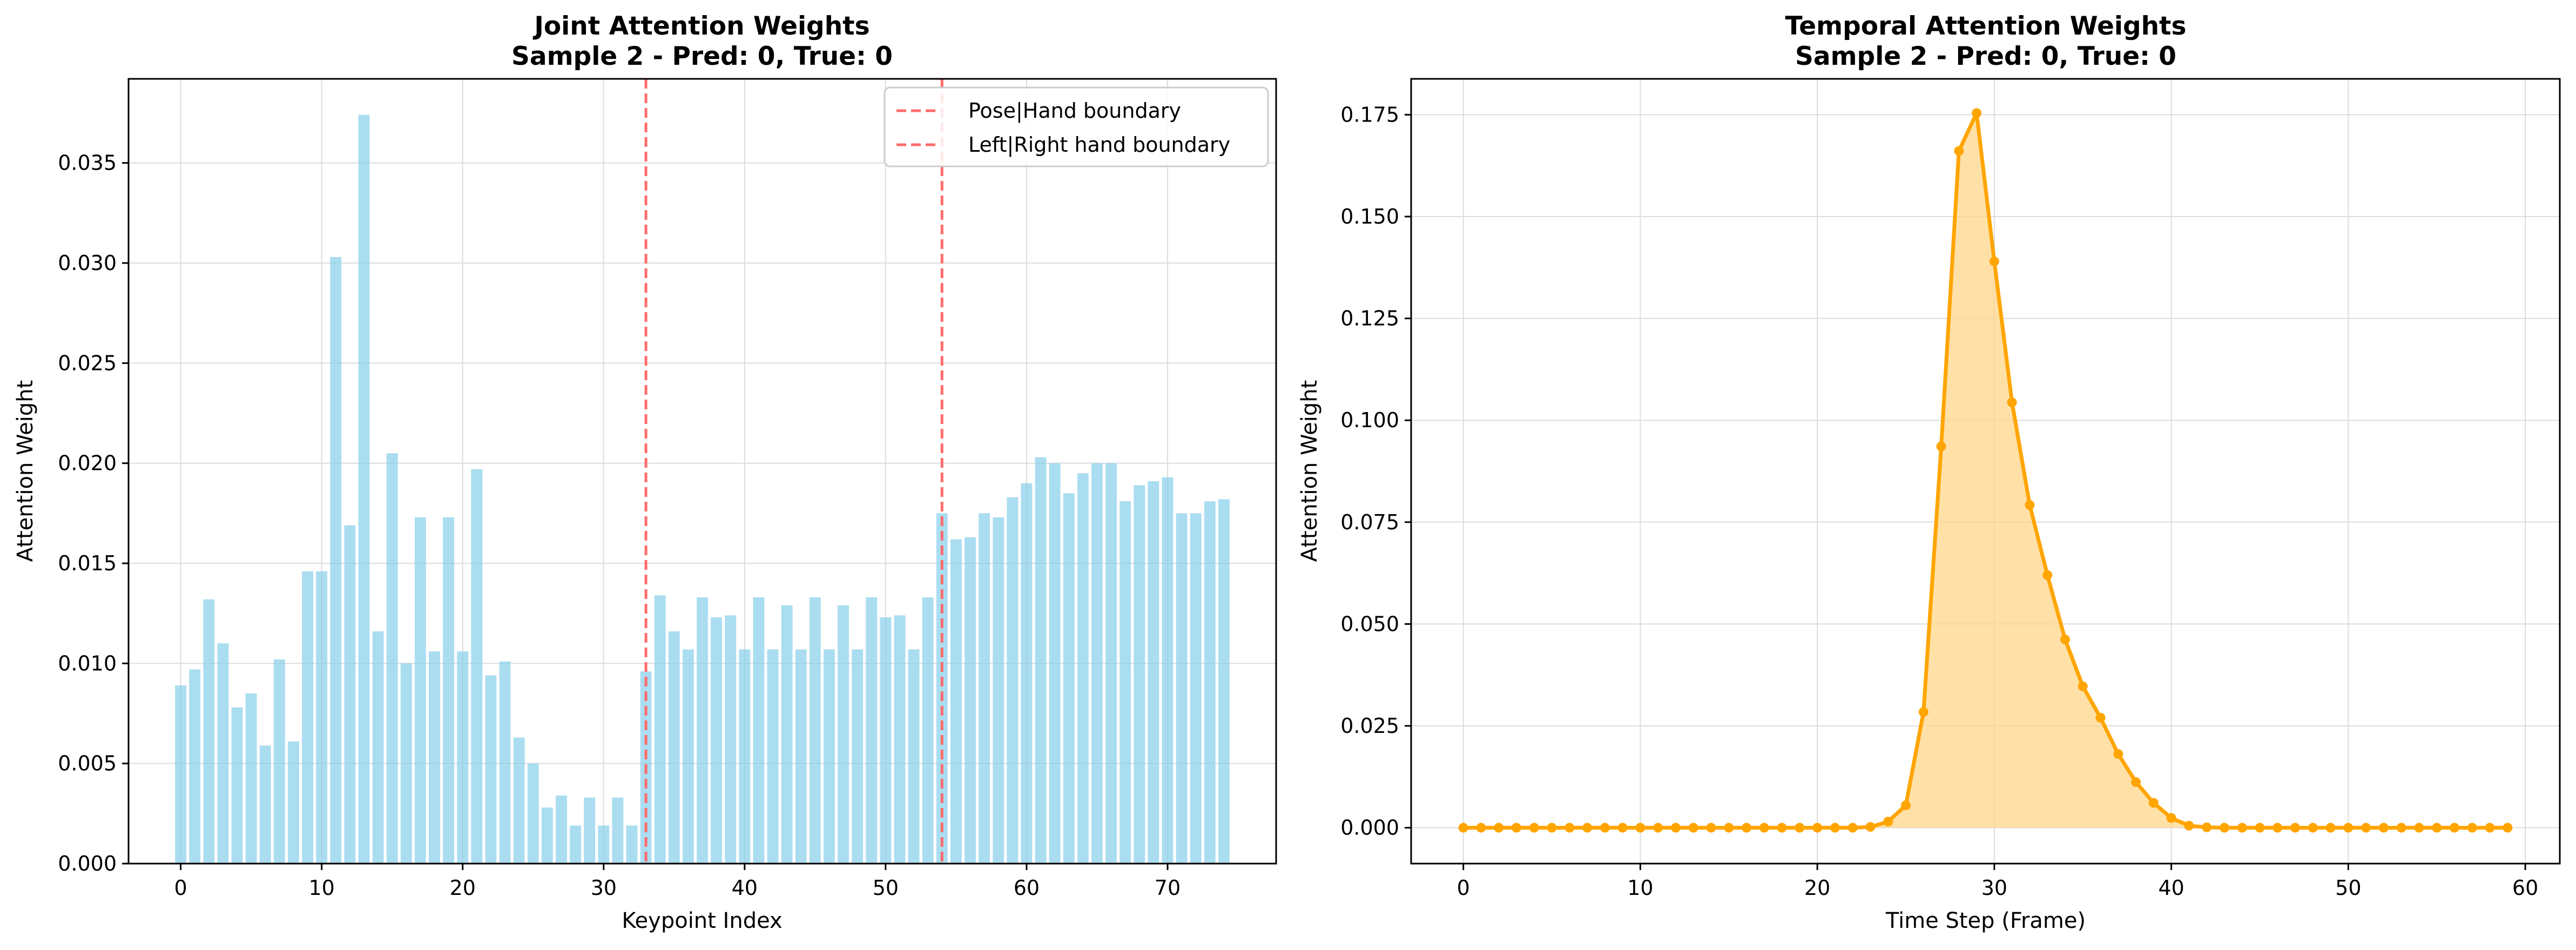 This screenshot has height=950, width=2576. I want to click on joint-chart-x-axis-label: Keypoint Index, so click(702, 920).